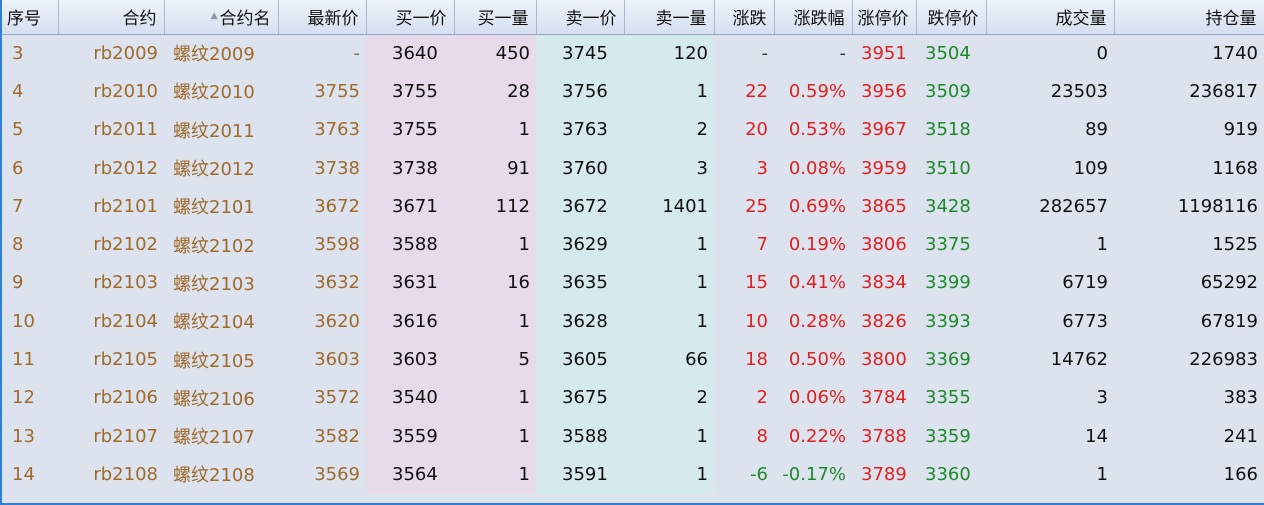  Describe the element at coordinates (1050, 17) in the screenshot. I see `header-volume: 成交量` at that location.